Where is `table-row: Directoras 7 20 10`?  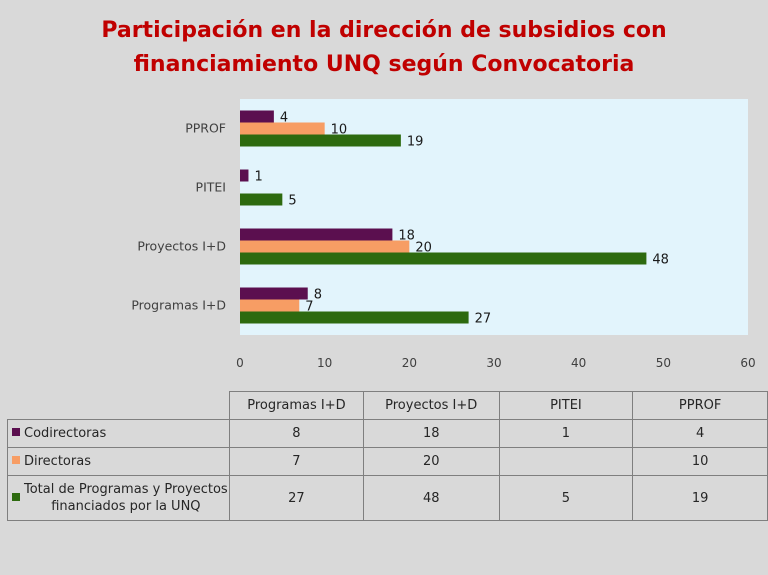
table-row: Directoras 7 20 10 is located at coordinates (387, 461).